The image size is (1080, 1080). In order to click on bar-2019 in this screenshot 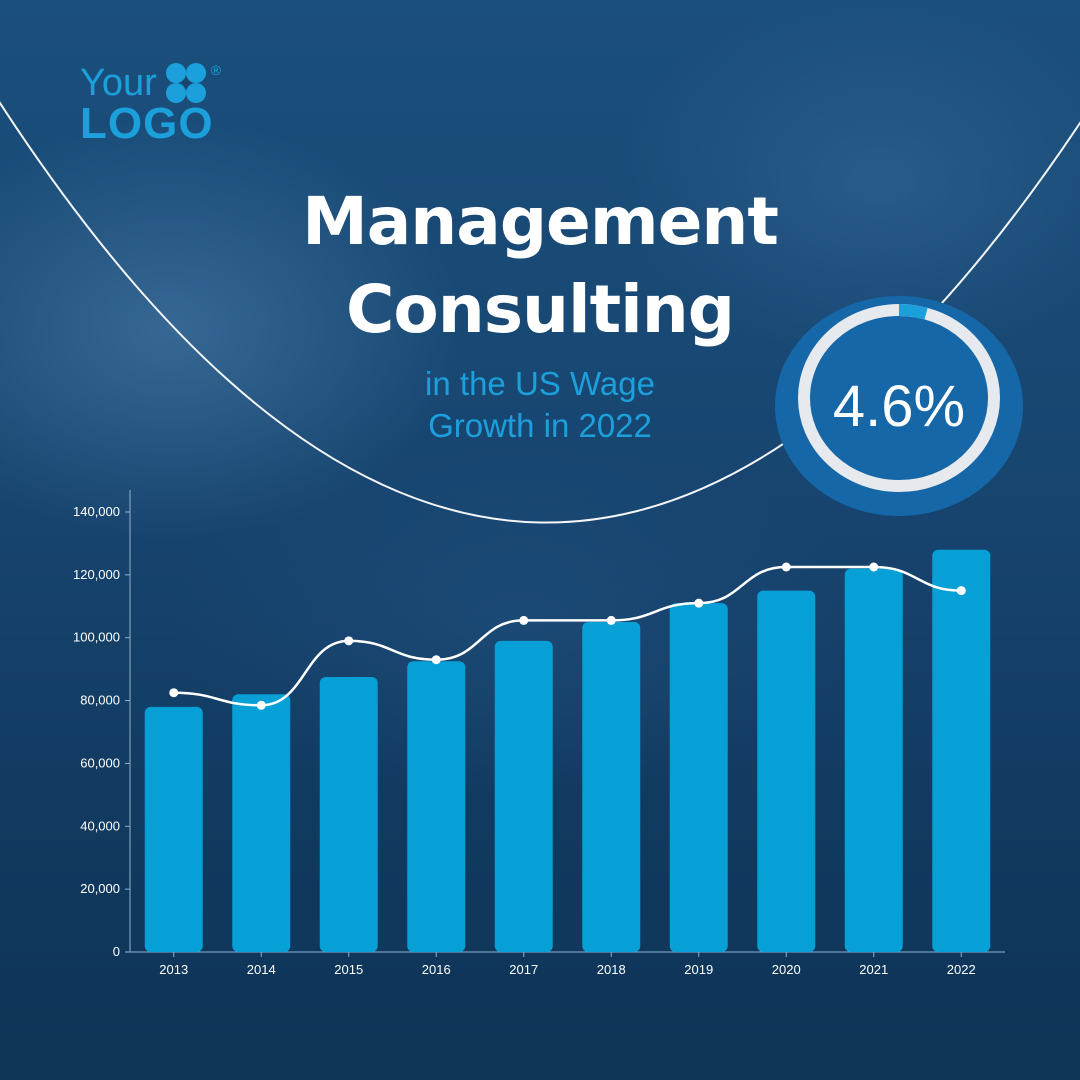, I will do `click(698, 777)`.